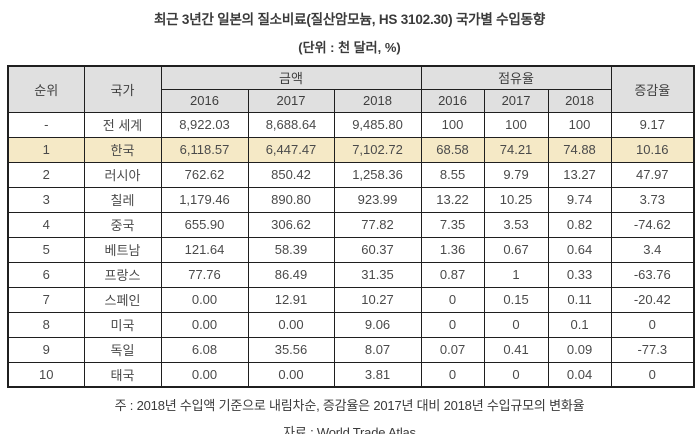 This screenshot has width=699, height=434. Describe the element at coordinates (452, 124) in the screenshot. I see `share-2016-cell: 100` at that location.